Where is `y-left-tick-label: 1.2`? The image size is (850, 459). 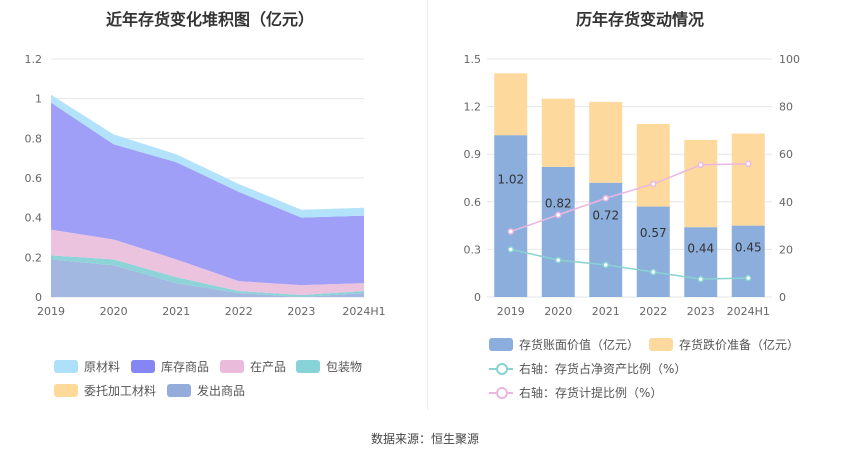 y-left-tick-label: 1.2 is located at coordinates (473, 107).